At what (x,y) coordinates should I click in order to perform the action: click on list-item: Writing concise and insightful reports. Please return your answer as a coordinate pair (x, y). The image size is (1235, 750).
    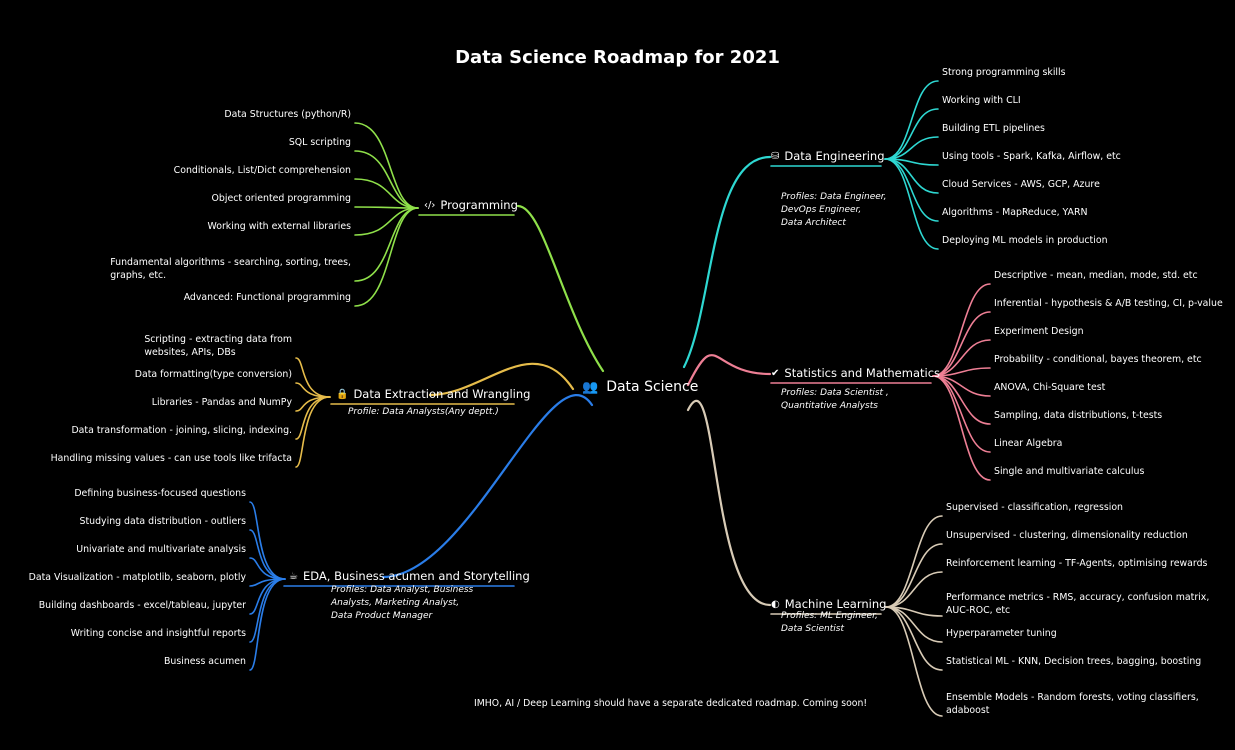
    Looking at the image, I should click on (158, 633).